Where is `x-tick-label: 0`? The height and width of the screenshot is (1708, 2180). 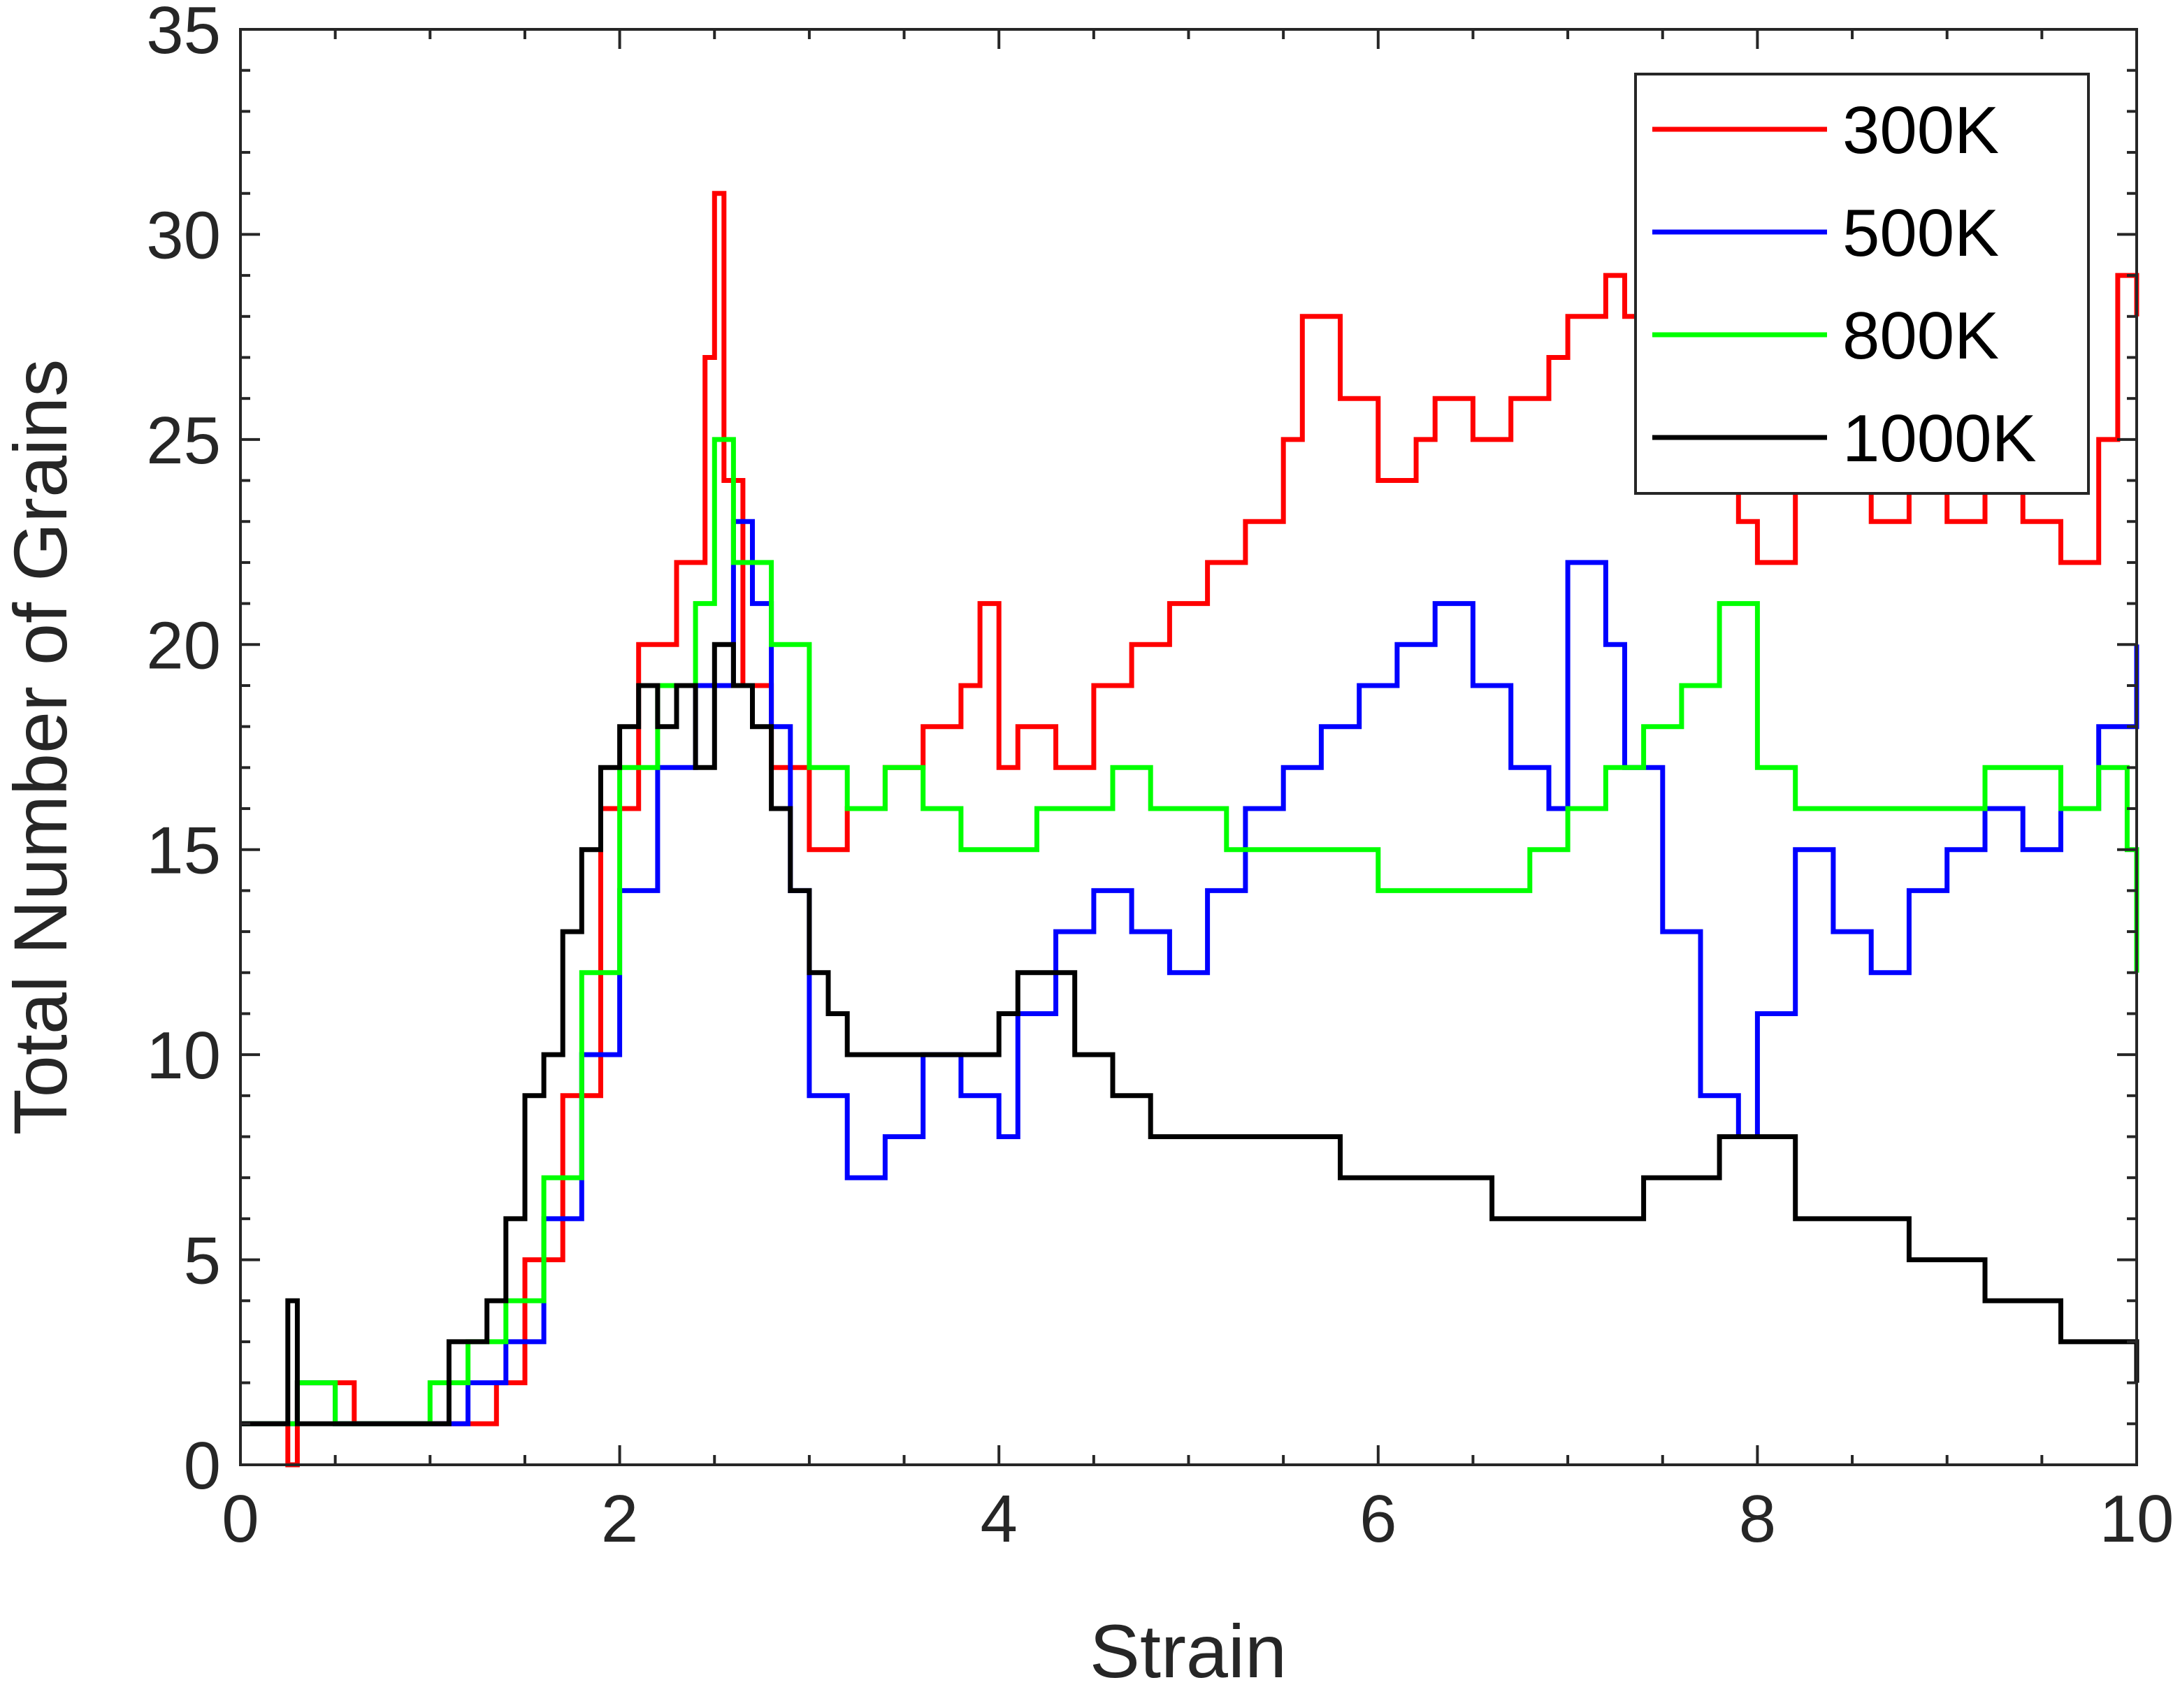
x-tick-label: 0 is located at coordinates (240, 1519).